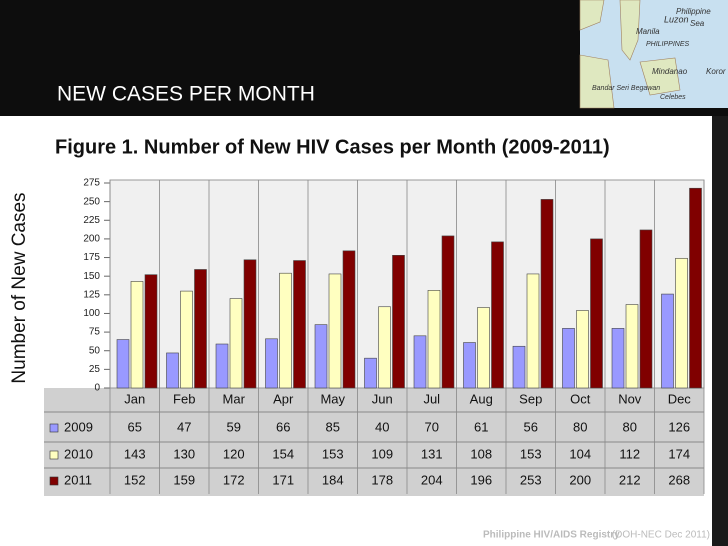  I want to click on table-cell: 126, so click(679, 426).